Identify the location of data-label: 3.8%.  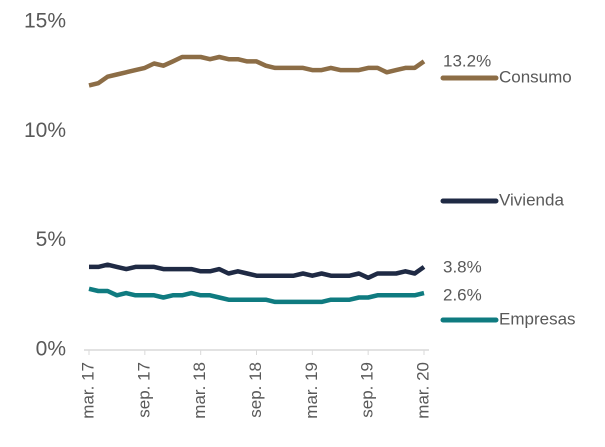
(462, 266).